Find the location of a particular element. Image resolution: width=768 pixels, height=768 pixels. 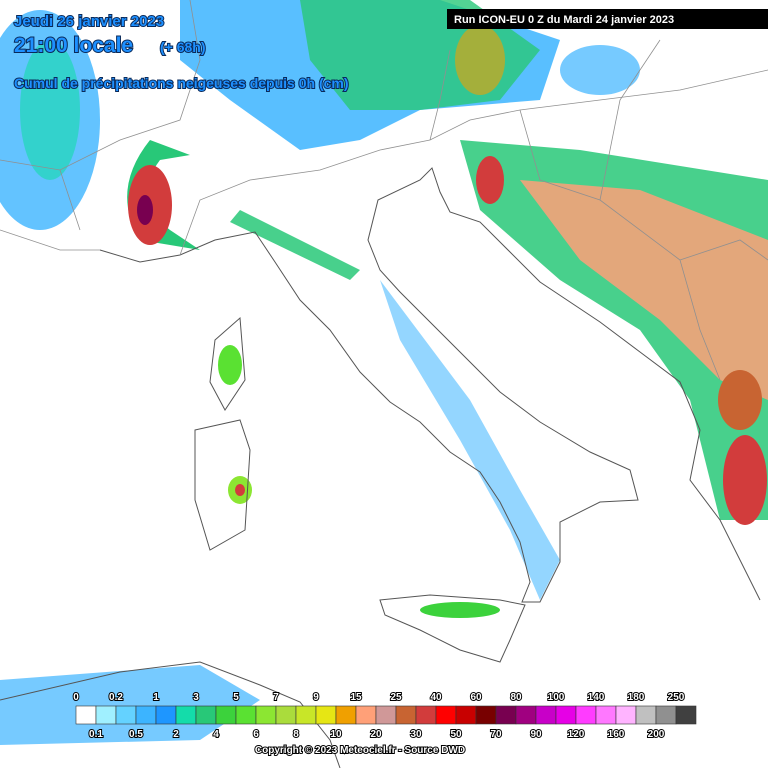

legend-label: 7 is located at coordinates (276, 697).